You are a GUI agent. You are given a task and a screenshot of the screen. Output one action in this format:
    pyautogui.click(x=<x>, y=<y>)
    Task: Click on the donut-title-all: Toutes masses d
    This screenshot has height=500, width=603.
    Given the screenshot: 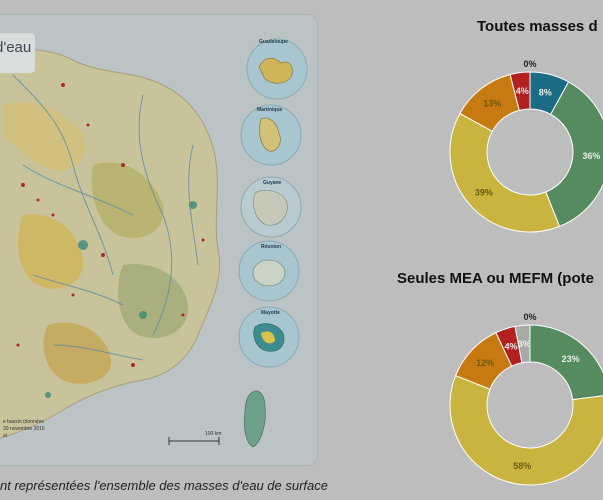 What is the action you would take?
    pyautogui.click(x=537, y=26)
    